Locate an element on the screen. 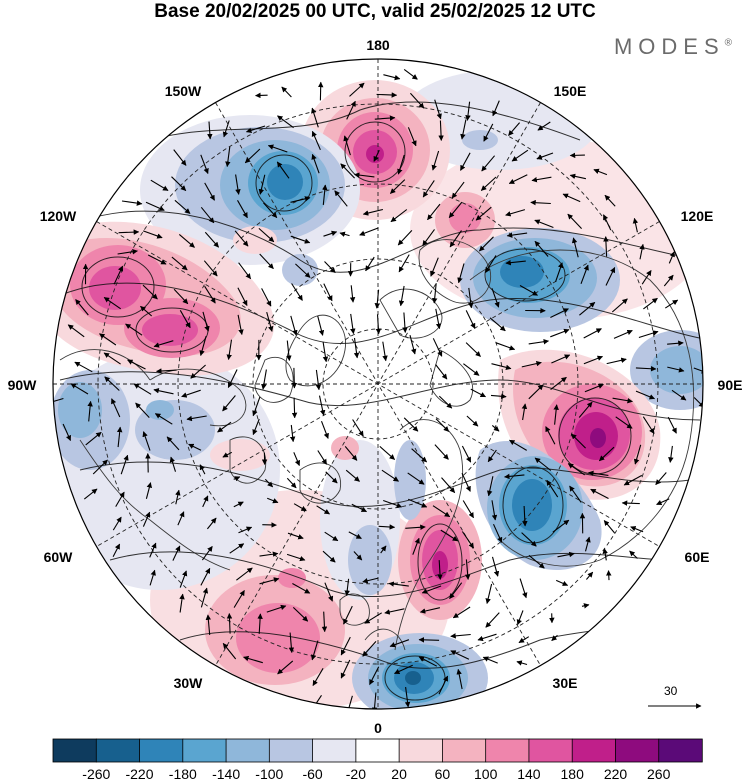 The height and width of the screenshot is (783, 750). lon-label-90e: 90E is located at coordinates (730, 385).